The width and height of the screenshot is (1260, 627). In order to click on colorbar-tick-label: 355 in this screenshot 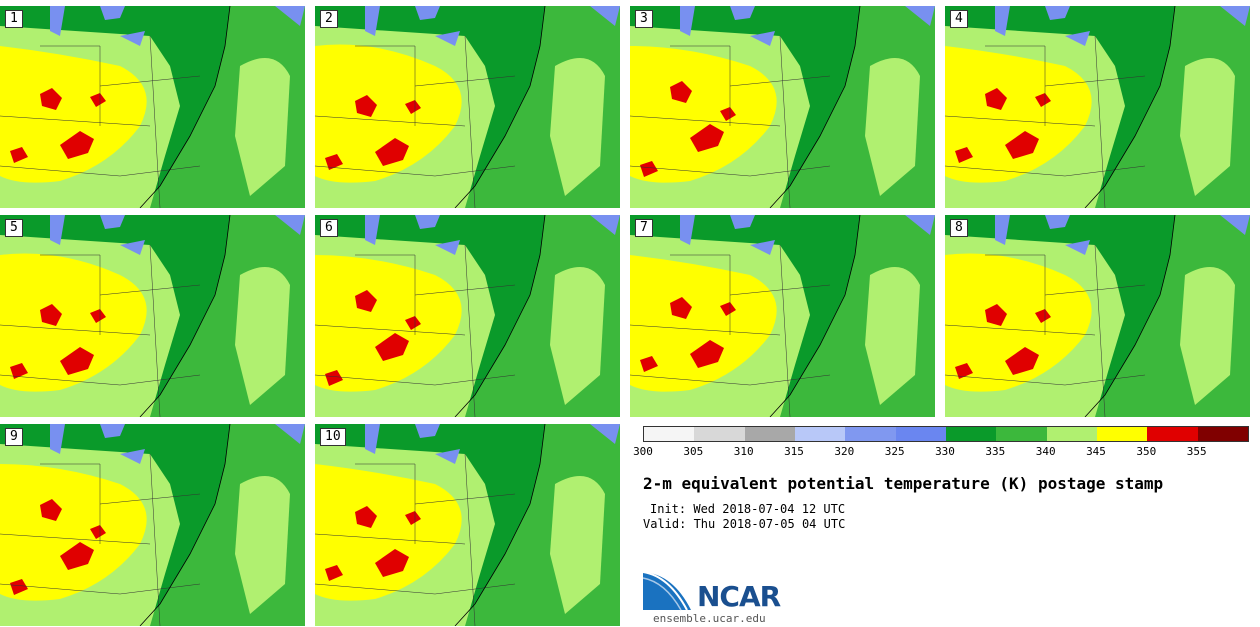, I will do `click(1196, 451)`.